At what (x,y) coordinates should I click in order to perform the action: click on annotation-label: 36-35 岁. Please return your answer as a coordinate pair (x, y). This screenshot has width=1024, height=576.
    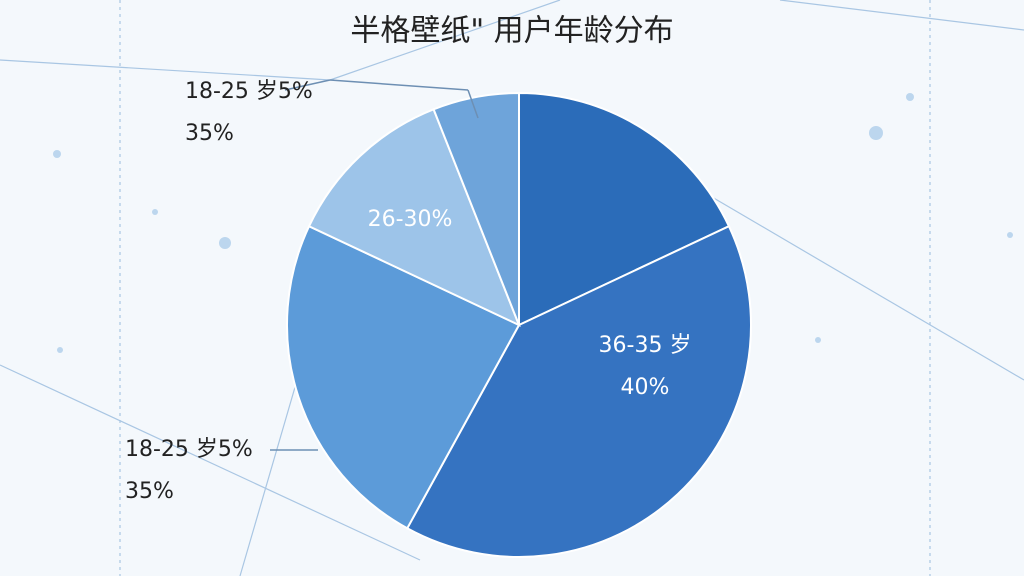
    Looking at the image, I should click on (645, 345).